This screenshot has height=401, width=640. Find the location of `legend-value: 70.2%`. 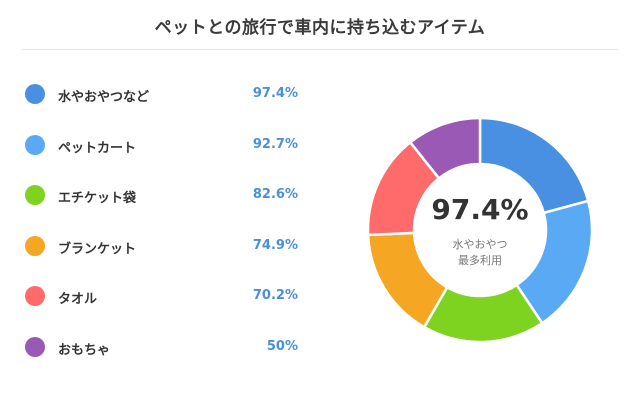

legend-value: 70.2% is located at coordinates (275, 296).